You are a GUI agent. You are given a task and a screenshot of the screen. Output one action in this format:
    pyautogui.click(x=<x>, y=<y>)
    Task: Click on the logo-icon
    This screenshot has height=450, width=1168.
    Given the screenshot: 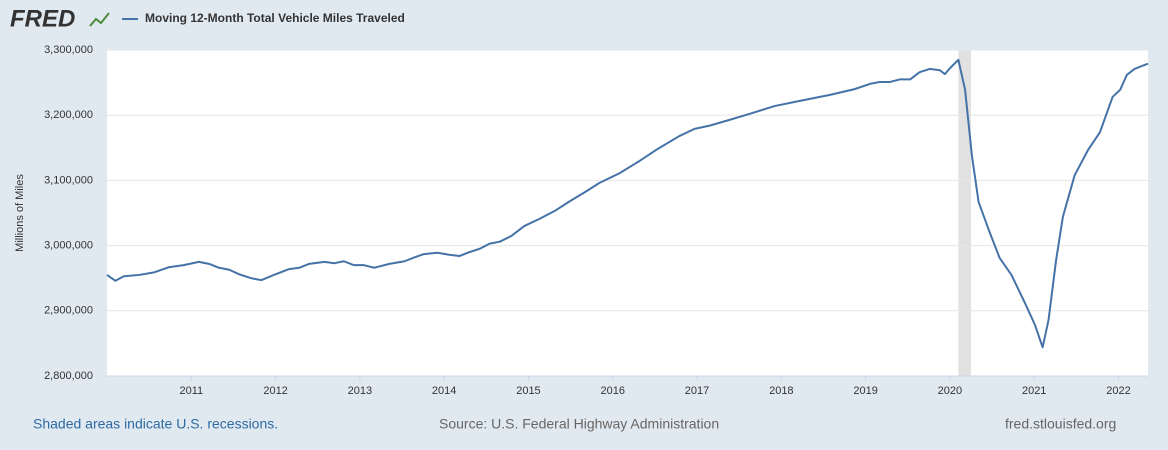 What is the action you would take?
    pyautogui.click(x=99, y=19)
    